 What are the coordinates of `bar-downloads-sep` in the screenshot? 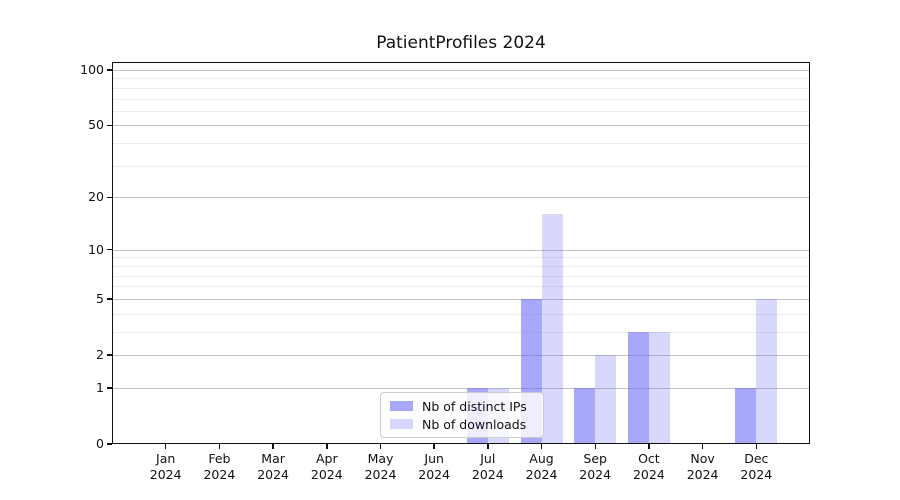 It's located at (606, 399).